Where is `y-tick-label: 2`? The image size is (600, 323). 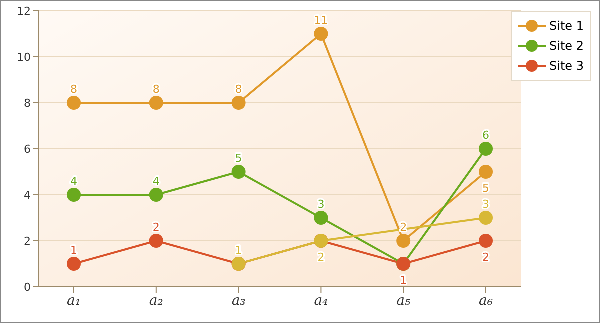
y-tick-label: 2 is located at coordinates (27, 241).